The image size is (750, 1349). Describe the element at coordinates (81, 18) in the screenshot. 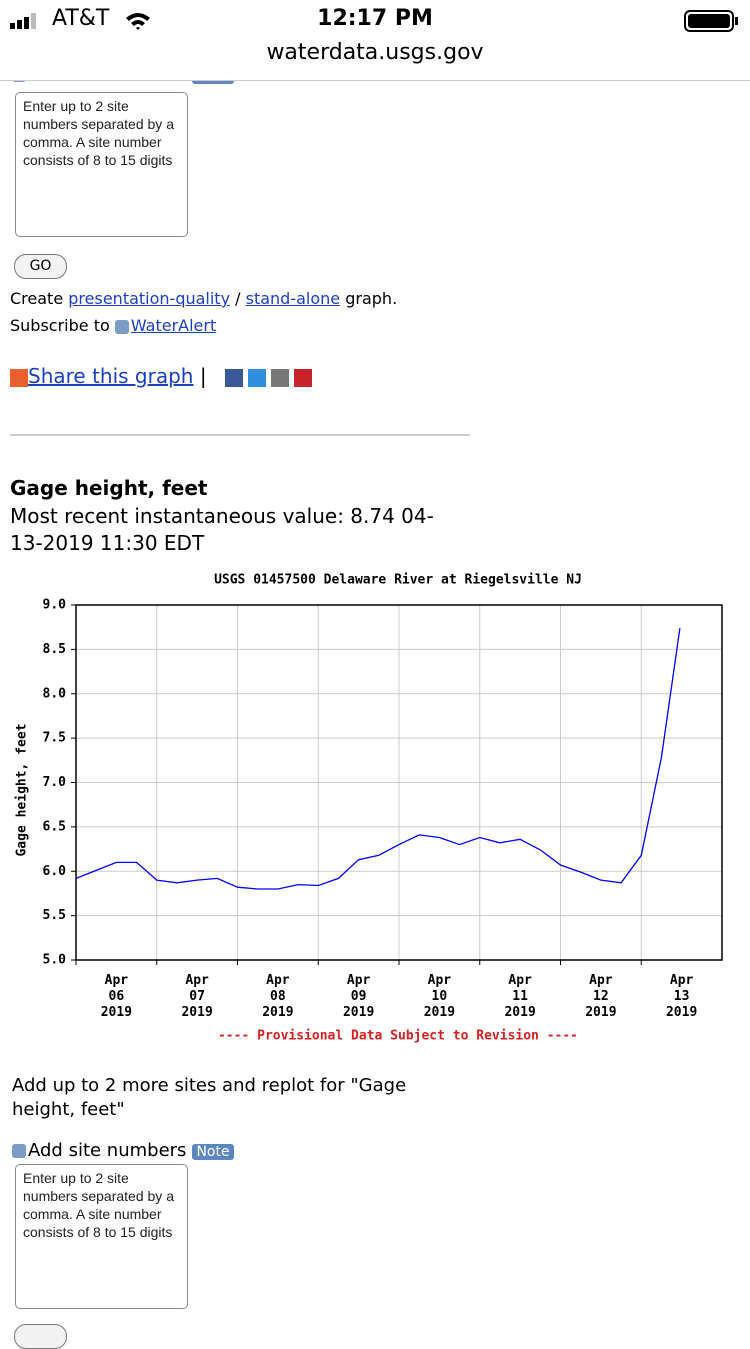

I see `carrier: AT&T` at that location.